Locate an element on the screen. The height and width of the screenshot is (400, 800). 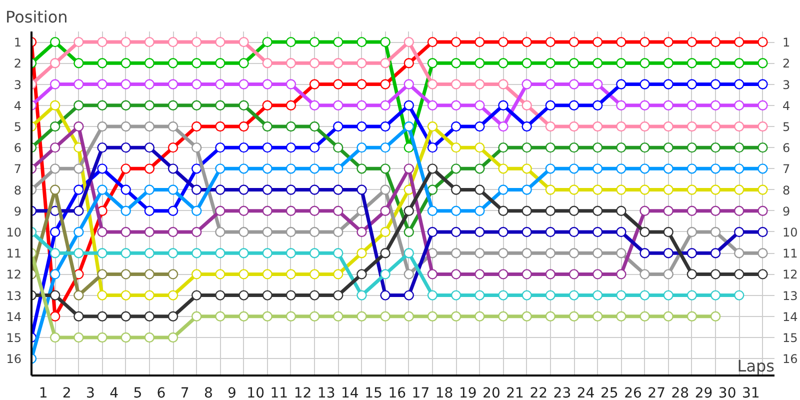
y-tick-label: 5 is located at coordinates (18, 127).